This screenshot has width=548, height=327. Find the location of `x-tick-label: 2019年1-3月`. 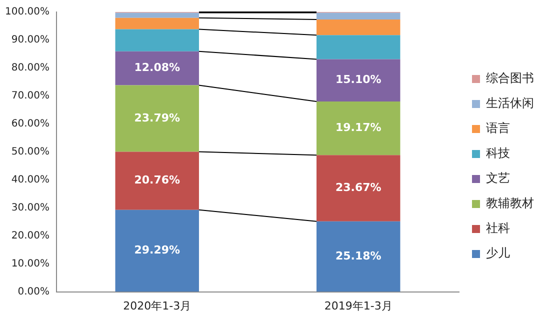

x-tick-label: 2019年1-3月 is located at coordinates (358, 305).